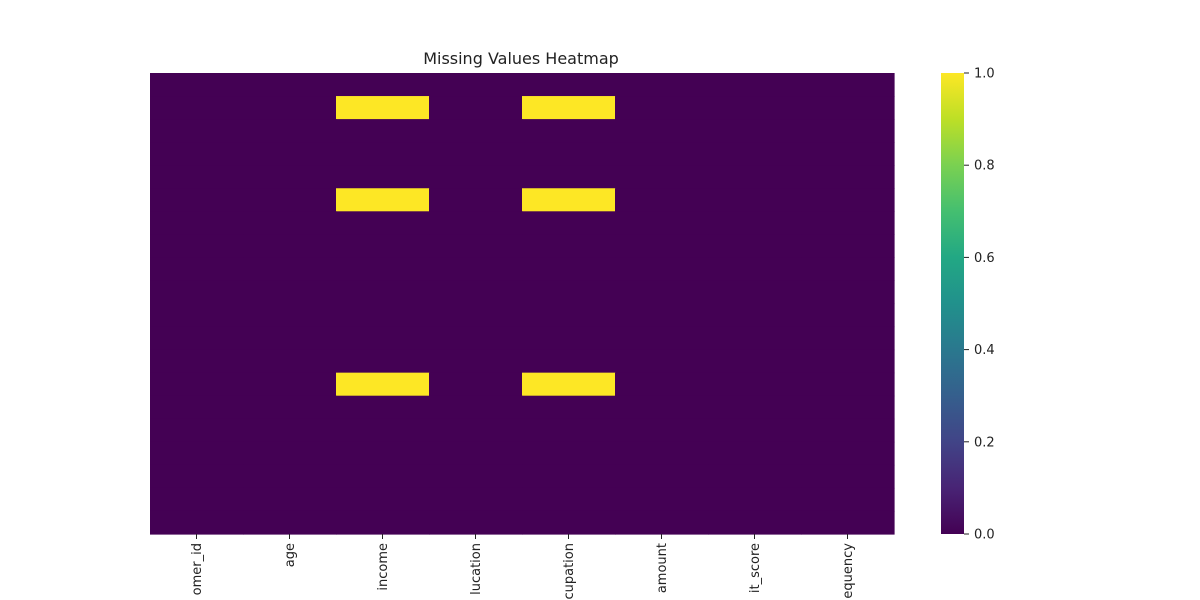 Image resolution: width=1200 pixels, height=600 pixels. What do you see at coordinates (569, 571) in the screenshot?
I see `x-tick-label: cupation` at bounding box center [569, 571].